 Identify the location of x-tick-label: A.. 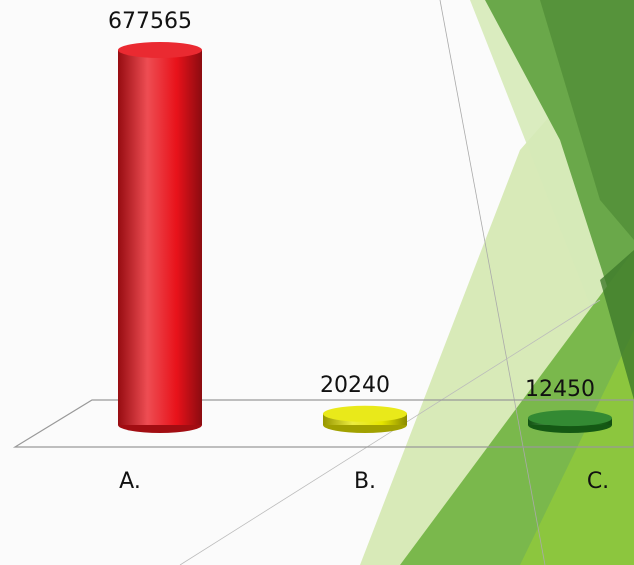
(130, 481).